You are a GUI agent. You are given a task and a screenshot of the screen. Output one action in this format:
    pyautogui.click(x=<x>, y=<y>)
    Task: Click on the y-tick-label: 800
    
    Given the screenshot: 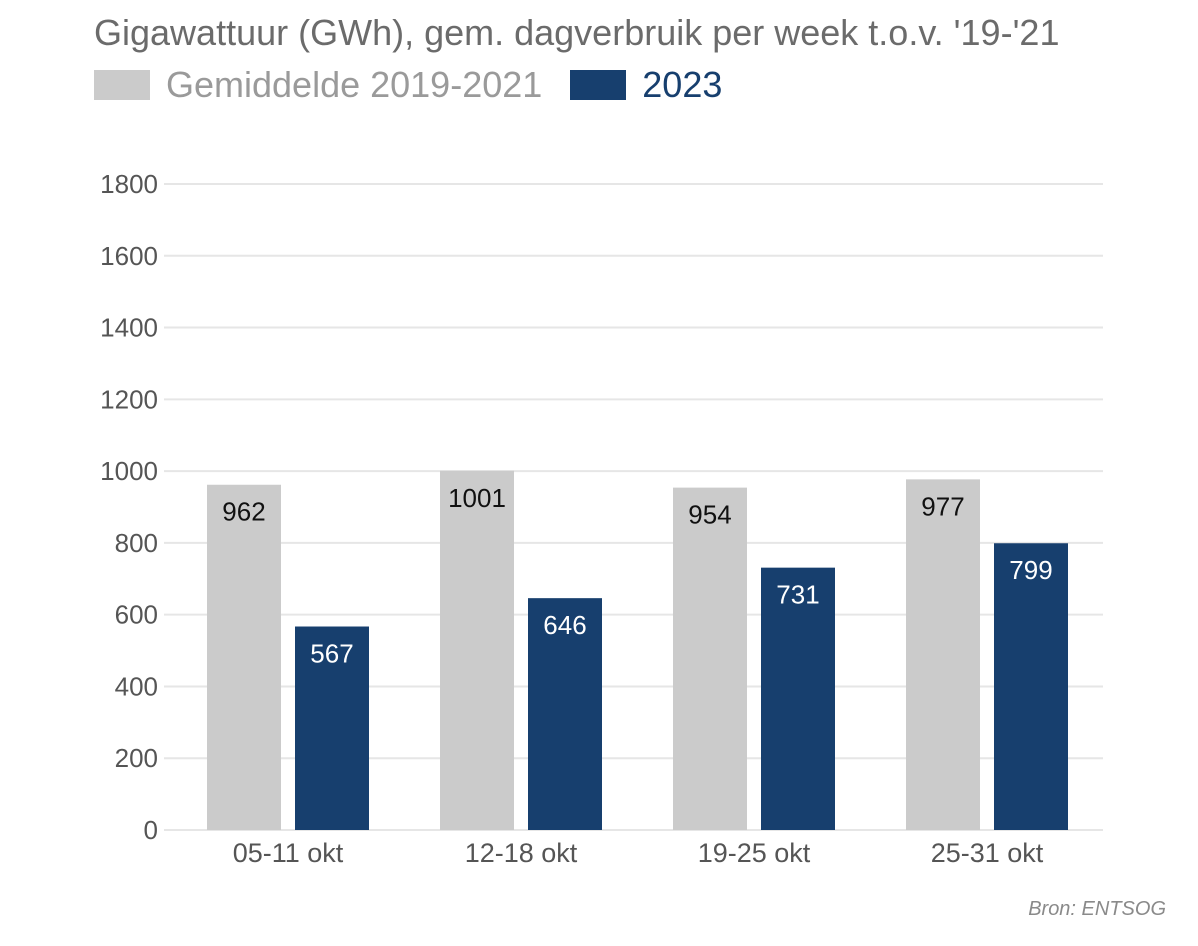 What is the action you would take?
    pyautogui.click(x=136, y=543)
    